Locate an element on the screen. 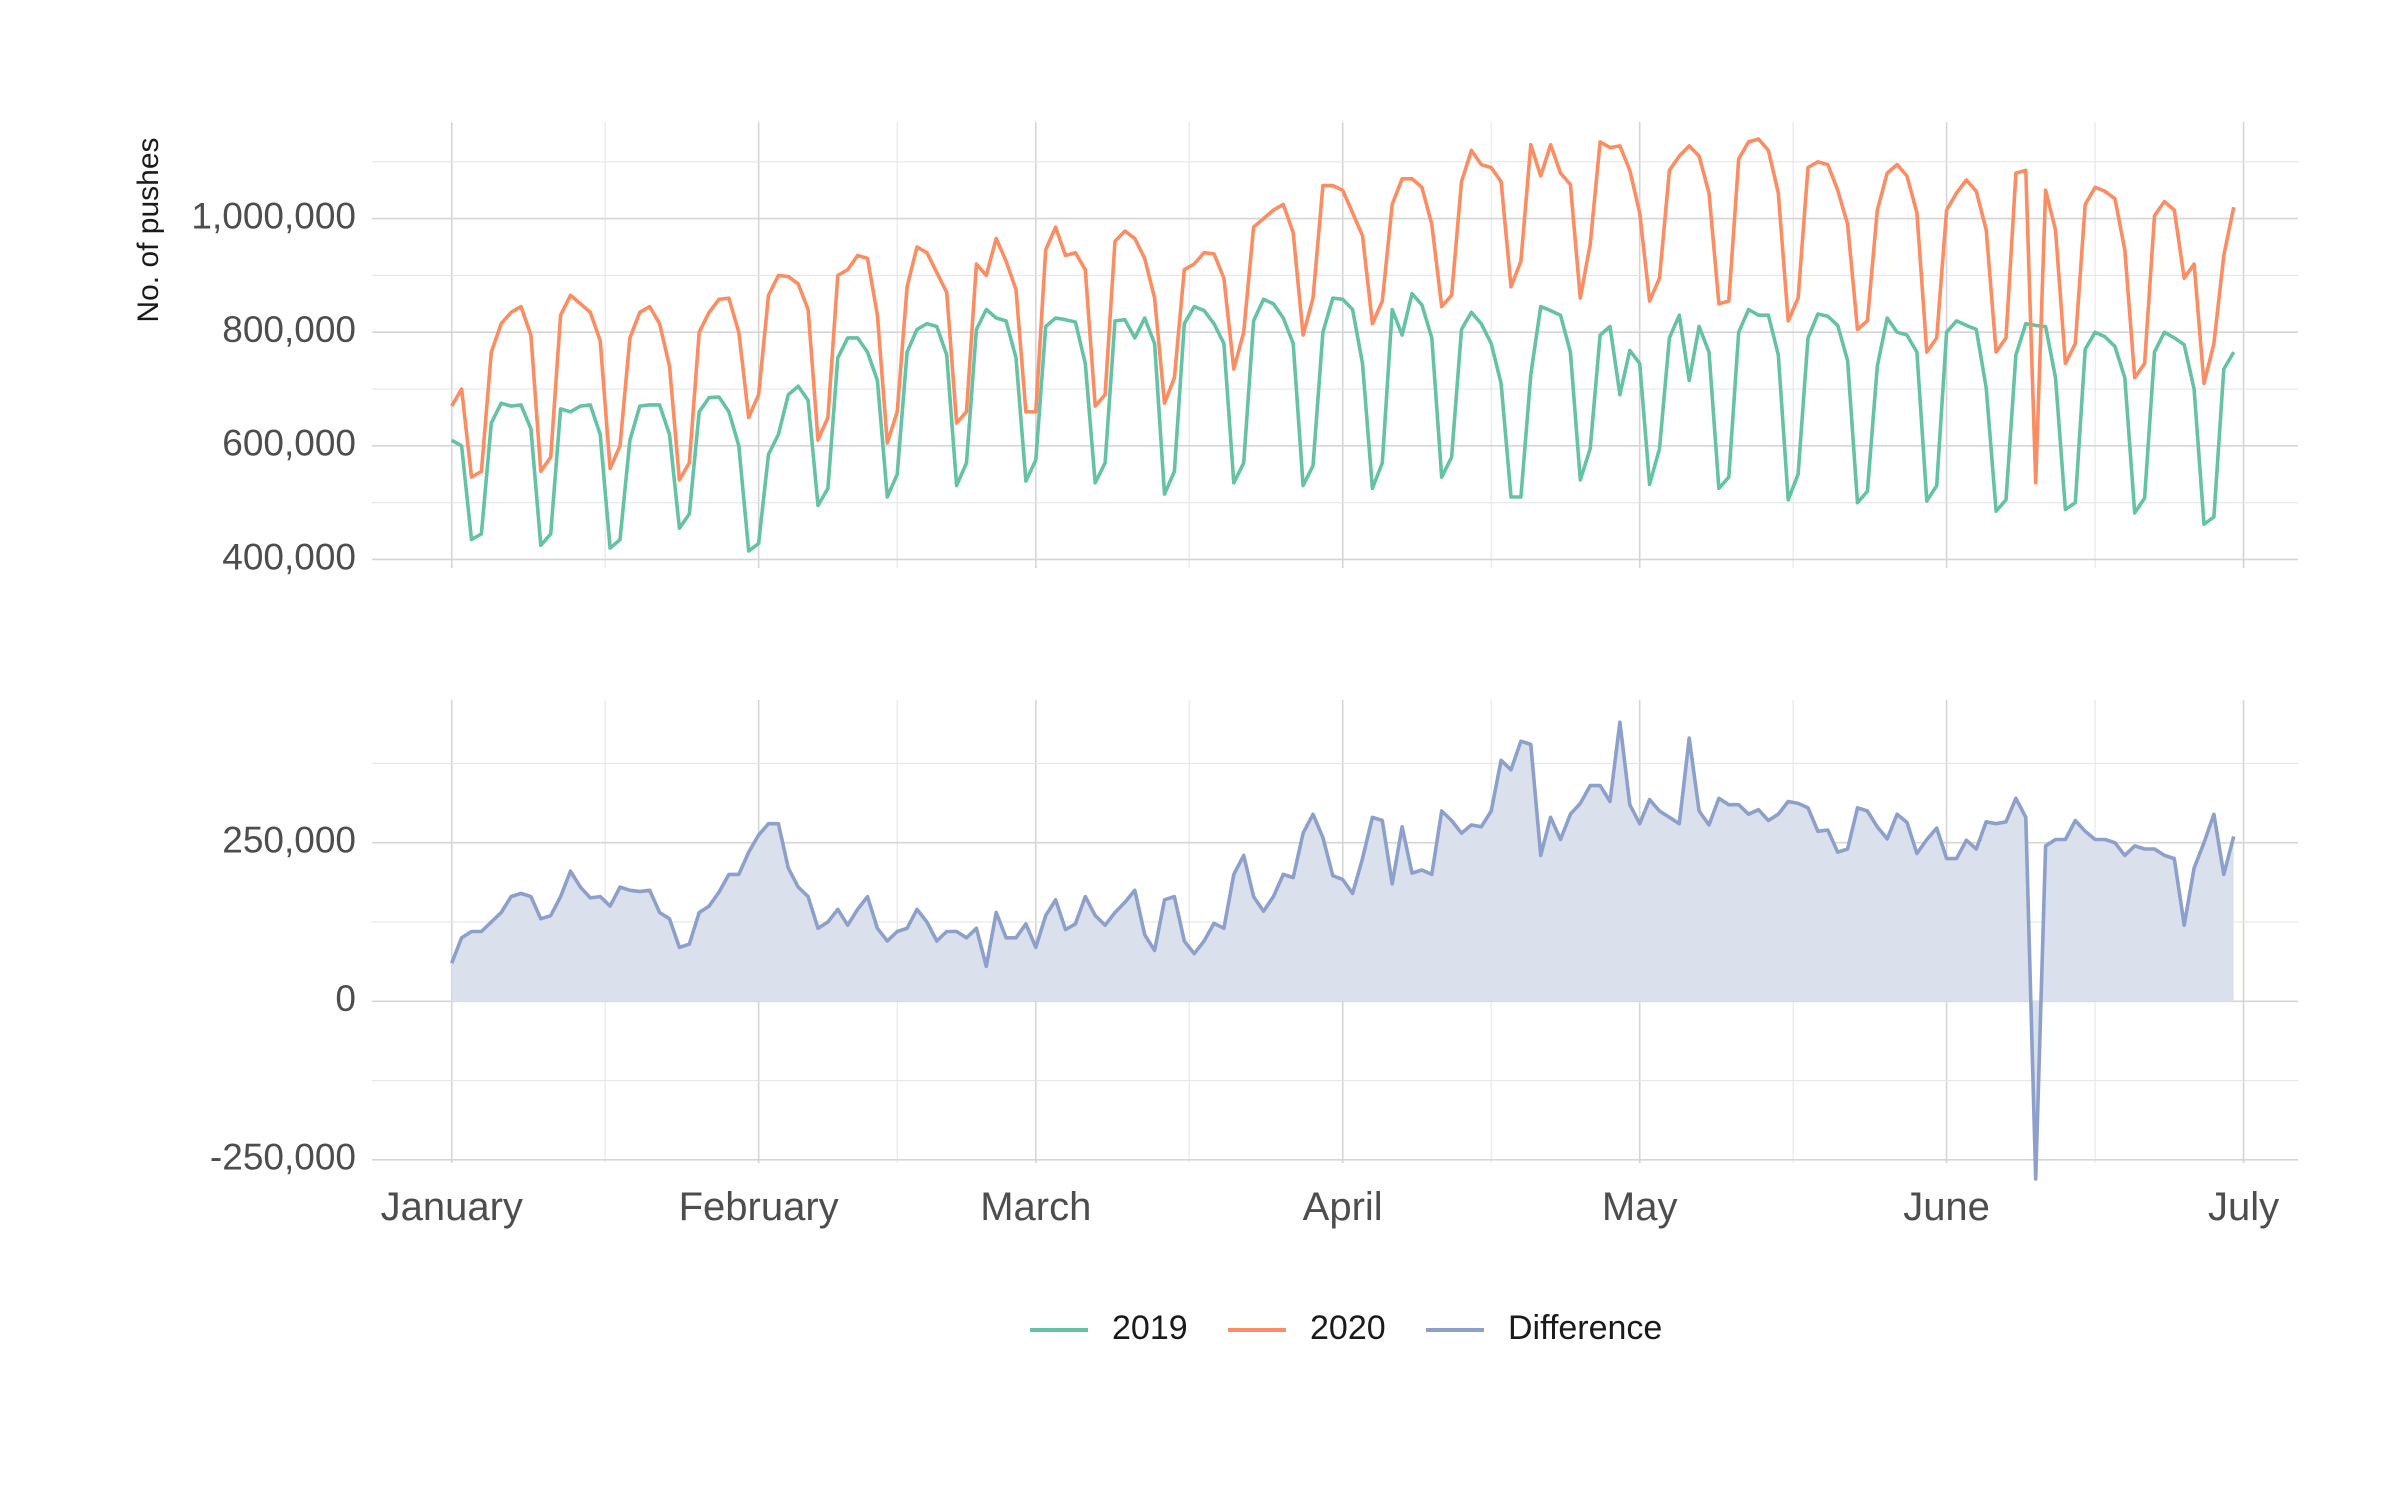 The image size is (2400, 1500). x-tick-label-march: March is located at coordinates (1035, 1207).